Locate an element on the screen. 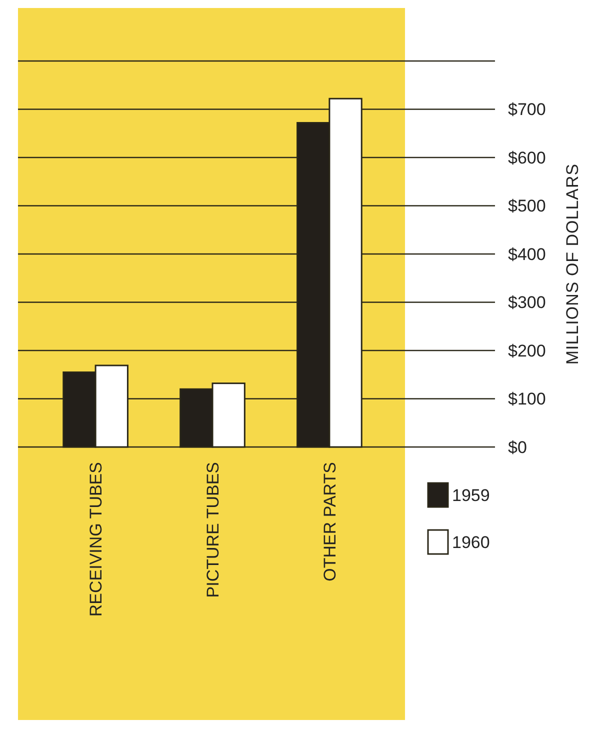  y-tick-label: $200 is located at coordinates (527, 350).